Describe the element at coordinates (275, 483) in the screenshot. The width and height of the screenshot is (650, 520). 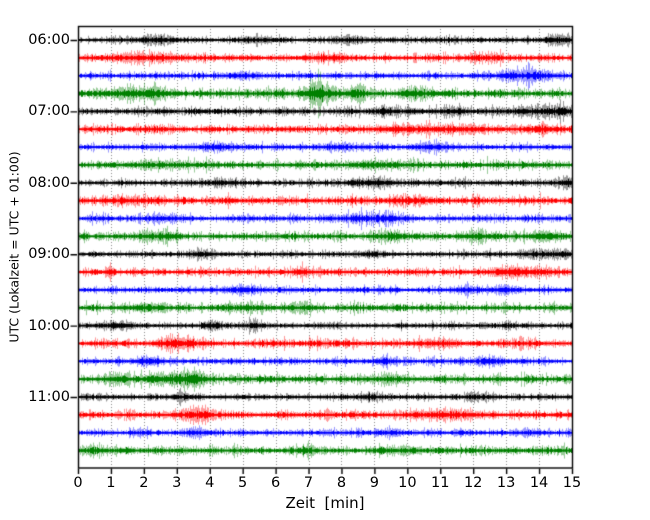
I see `x-tick-label: 6` at that location.